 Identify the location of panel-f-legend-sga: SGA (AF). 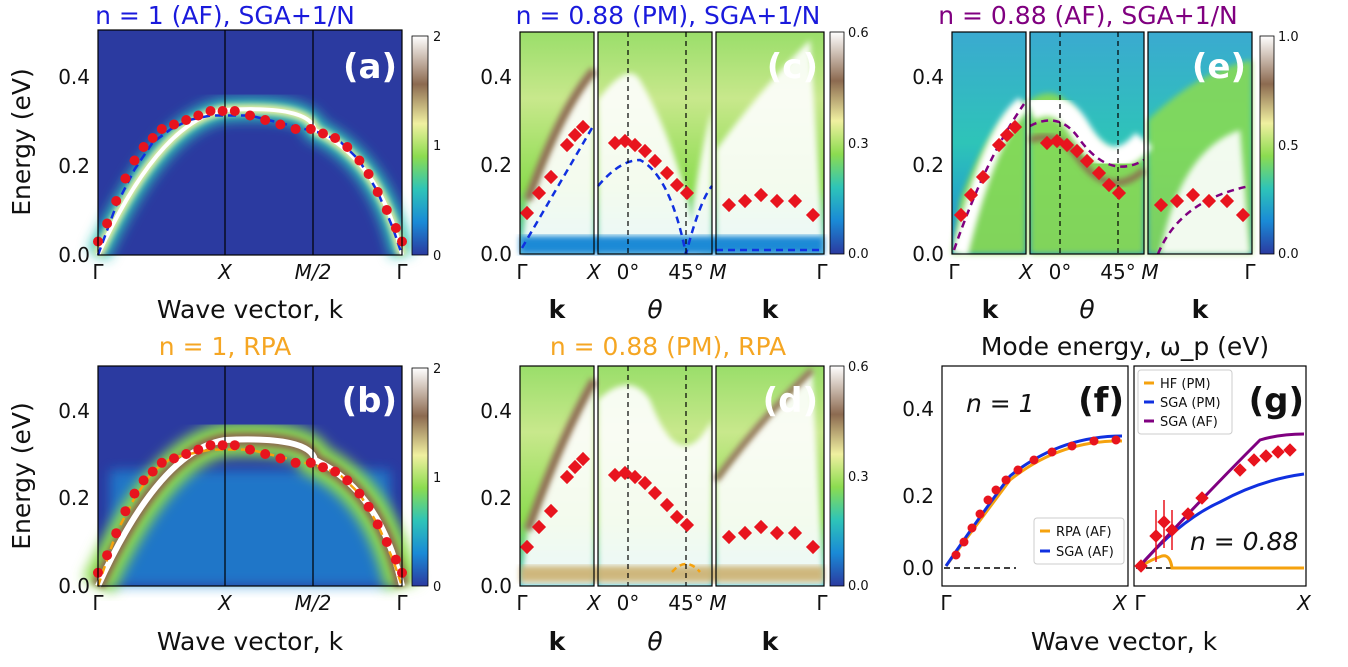
(1085, 552).